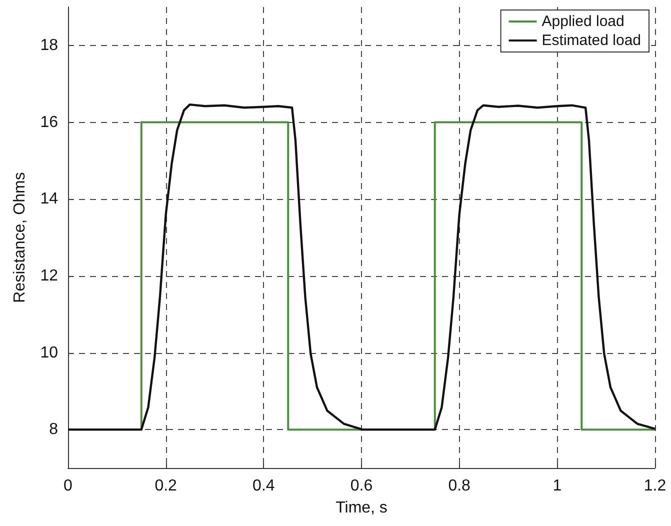 This screenshot has width=671, height=526. Describe the element at coordinates (49, 122) in the screenshot. I see `y-tick-label: 16` at that location.